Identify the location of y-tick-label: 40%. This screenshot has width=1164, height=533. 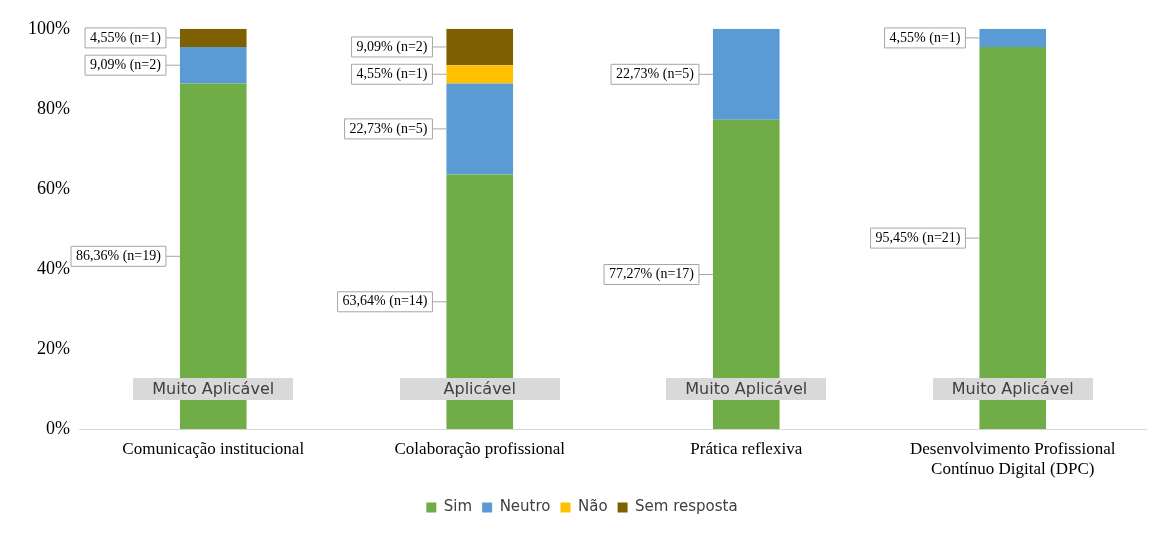
(53, 267).